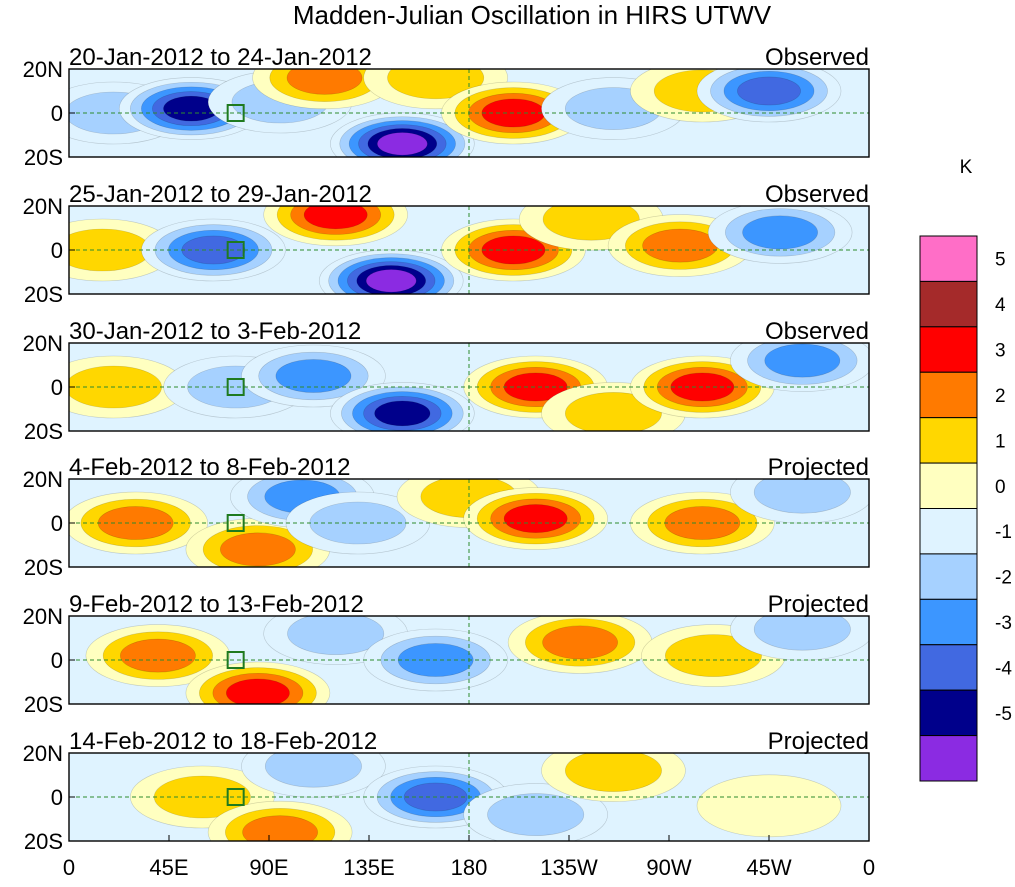 The height and width of the screenshot is (887, 1015). I want to click on anomaly-field, so click(469, 387).